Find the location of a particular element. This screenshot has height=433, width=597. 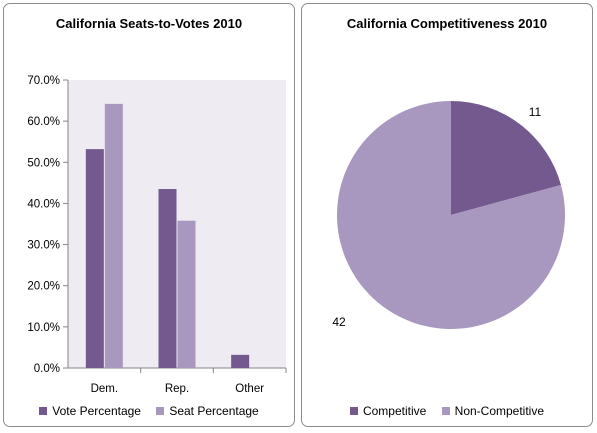

legend-competitive: Competitive is located at coordinates (388, 411).